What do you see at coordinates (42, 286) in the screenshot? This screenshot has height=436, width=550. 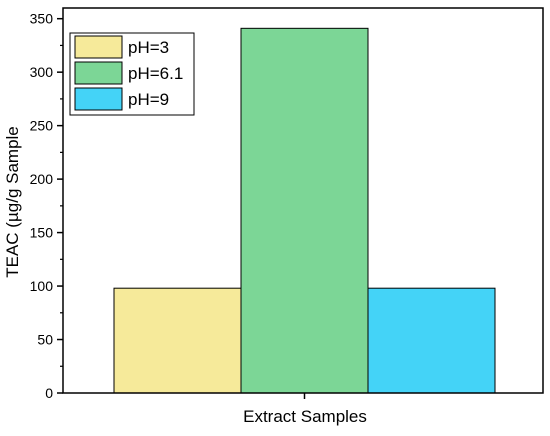 I see `y-tick-label: 100` at bounding box center [42, 286].